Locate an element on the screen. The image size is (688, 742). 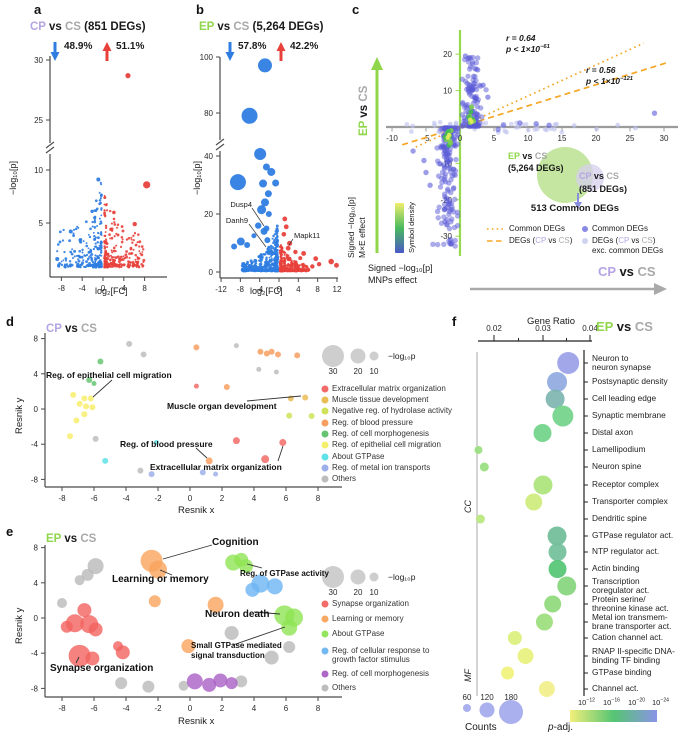
f-padj-tick-label-1: 10−16 is located at coordinates (611, 702).